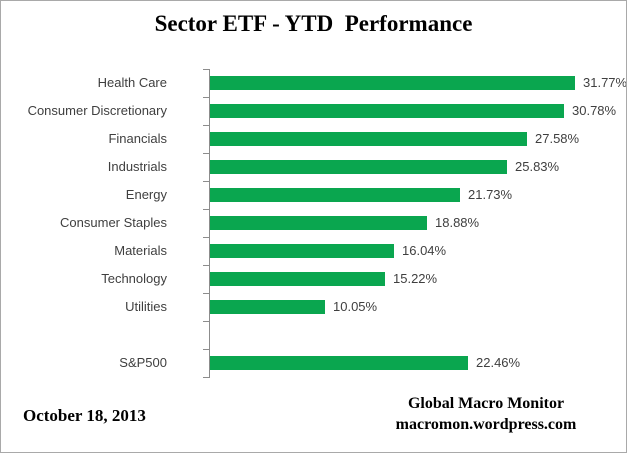 Image resolution: width=627 pixels, height=453 pixels. What do you see at coordinates (537, 166) in the screenshot?
I see `value-label: 25.83%` at bounding box center [537, 166].